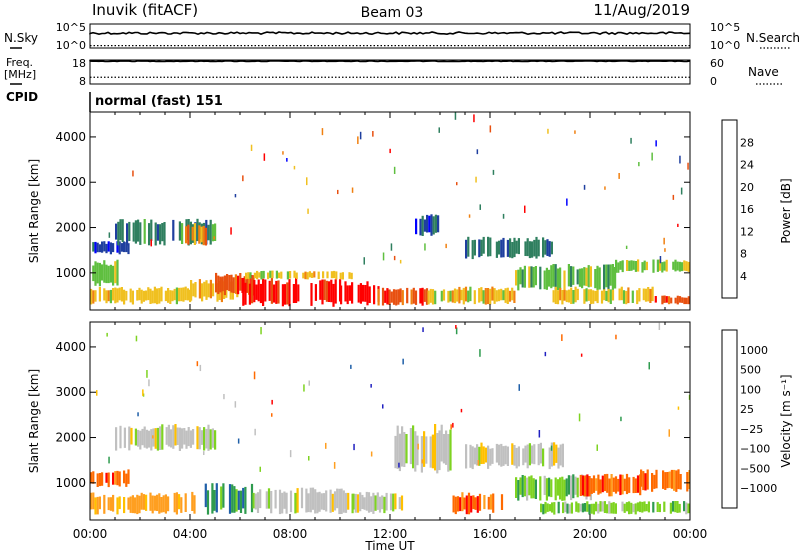 The width and height of the screenshot is (800, 554). What do you see at coordinates (390, 534) in the screenshot?
I see `xtick-label: 12:00` at bounding box center [390, 534].